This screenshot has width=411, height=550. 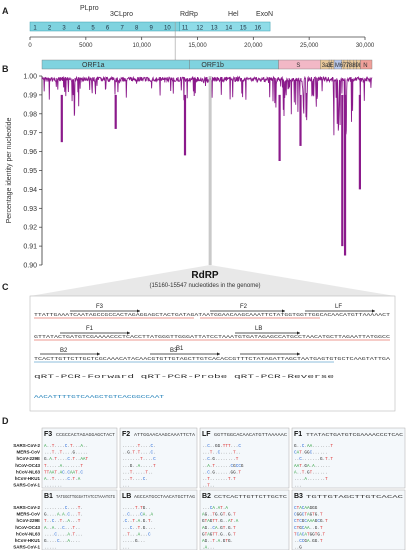 I want to click on orf-label: 8b, so click(x=355, y=66).